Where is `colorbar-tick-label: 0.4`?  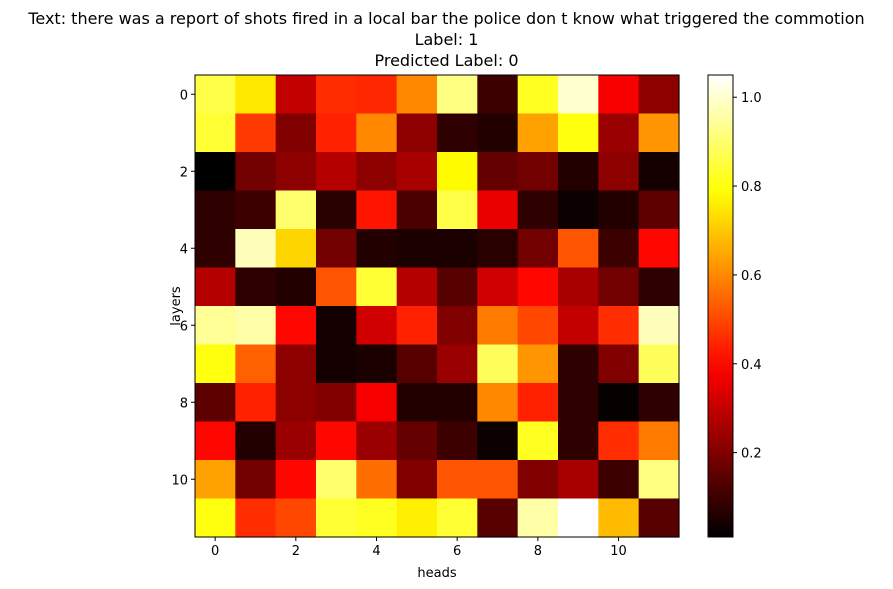
colorbar-tick-label: 0.4 is located at coordinates (751, 365).